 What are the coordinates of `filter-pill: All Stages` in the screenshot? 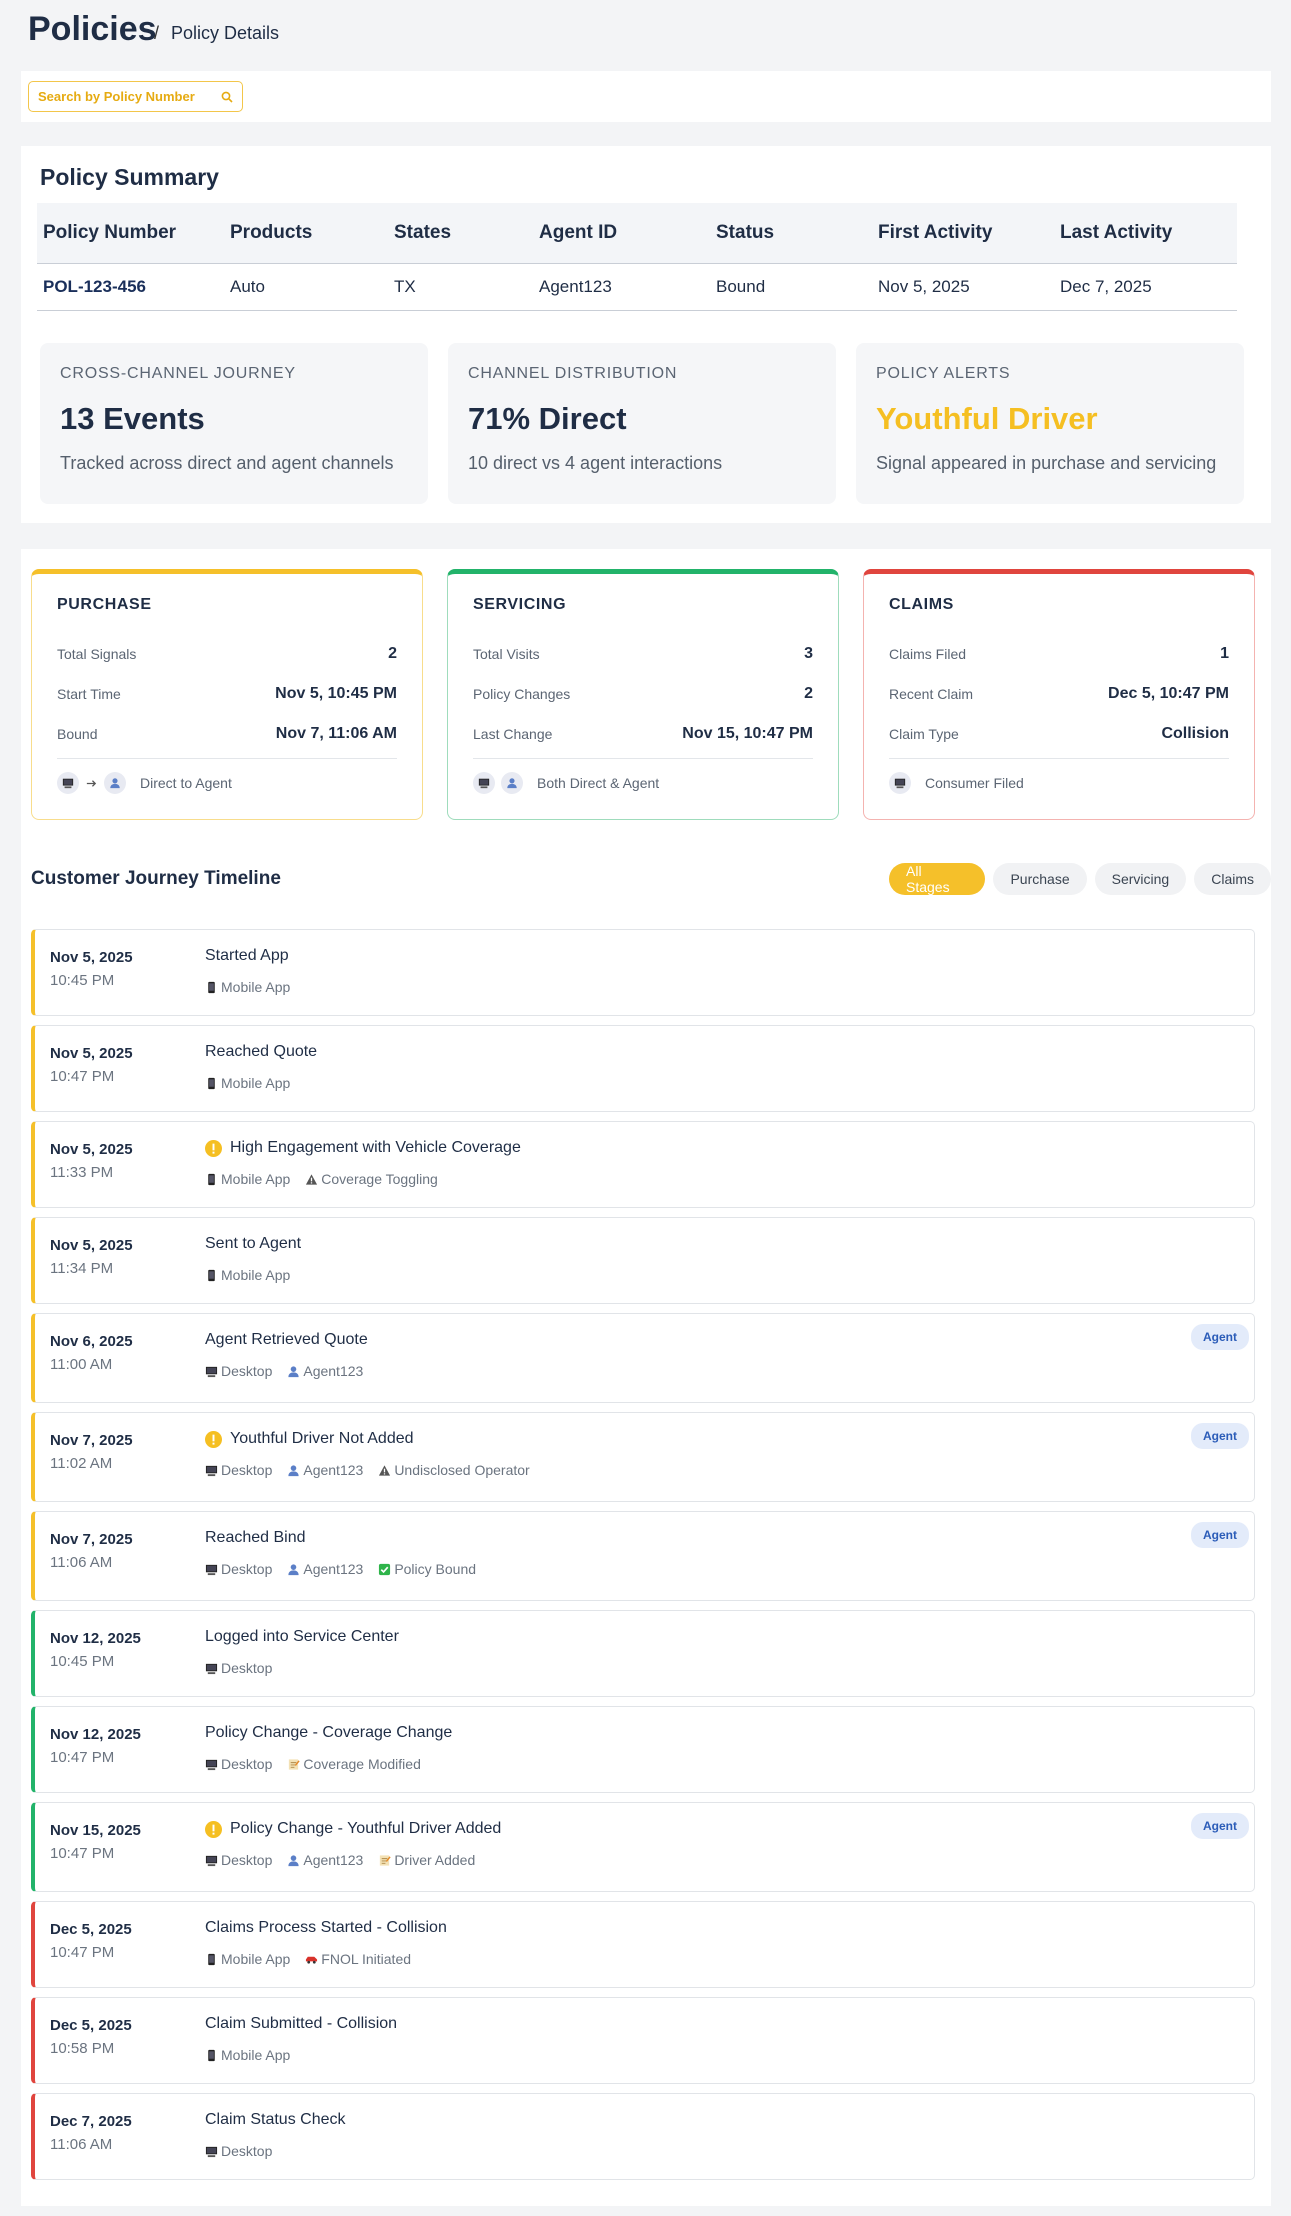 It's located at (937, 879).